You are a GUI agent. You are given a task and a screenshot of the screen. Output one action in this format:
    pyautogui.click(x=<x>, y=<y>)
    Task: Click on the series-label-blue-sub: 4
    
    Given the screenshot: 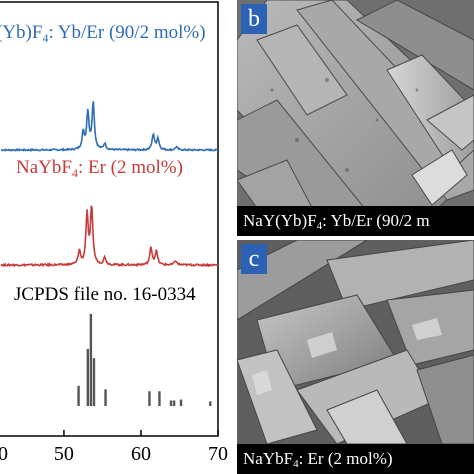 What is the action you would take?
    pyautogui.click(x=45, y=38)
    